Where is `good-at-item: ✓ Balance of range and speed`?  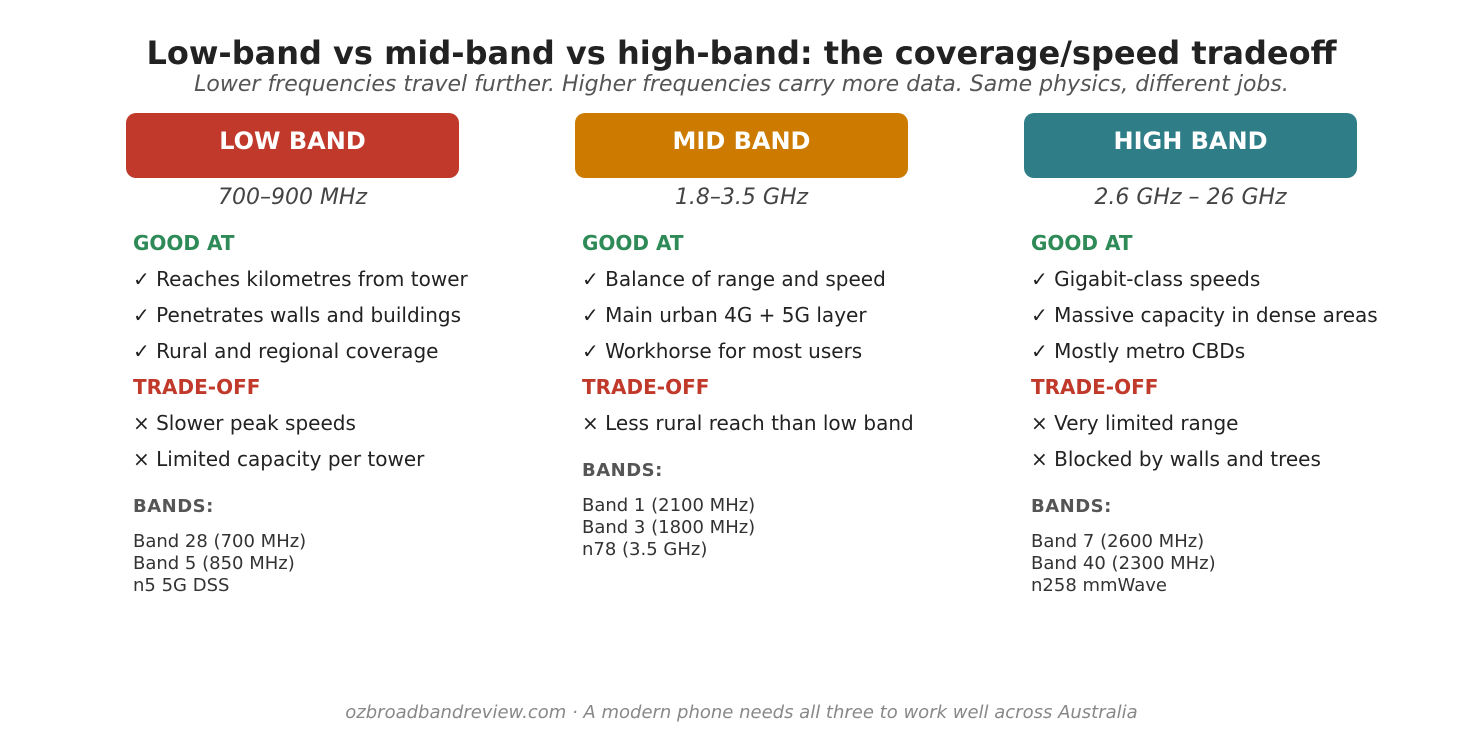
good-at-item: ✓ Balance of range and speed is located at coordinates (734, 279).